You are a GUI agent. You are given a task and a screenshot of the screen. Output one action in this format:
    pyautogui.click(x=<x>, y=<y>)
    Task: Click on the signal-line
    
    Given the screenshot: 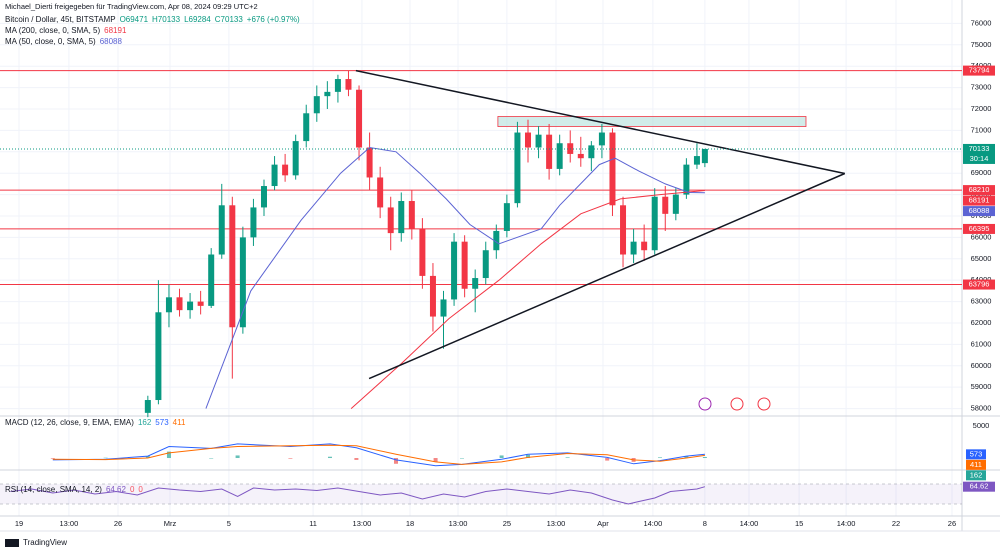 What is the action you would take?
    pyautogui.click(x=378, y=454)
    